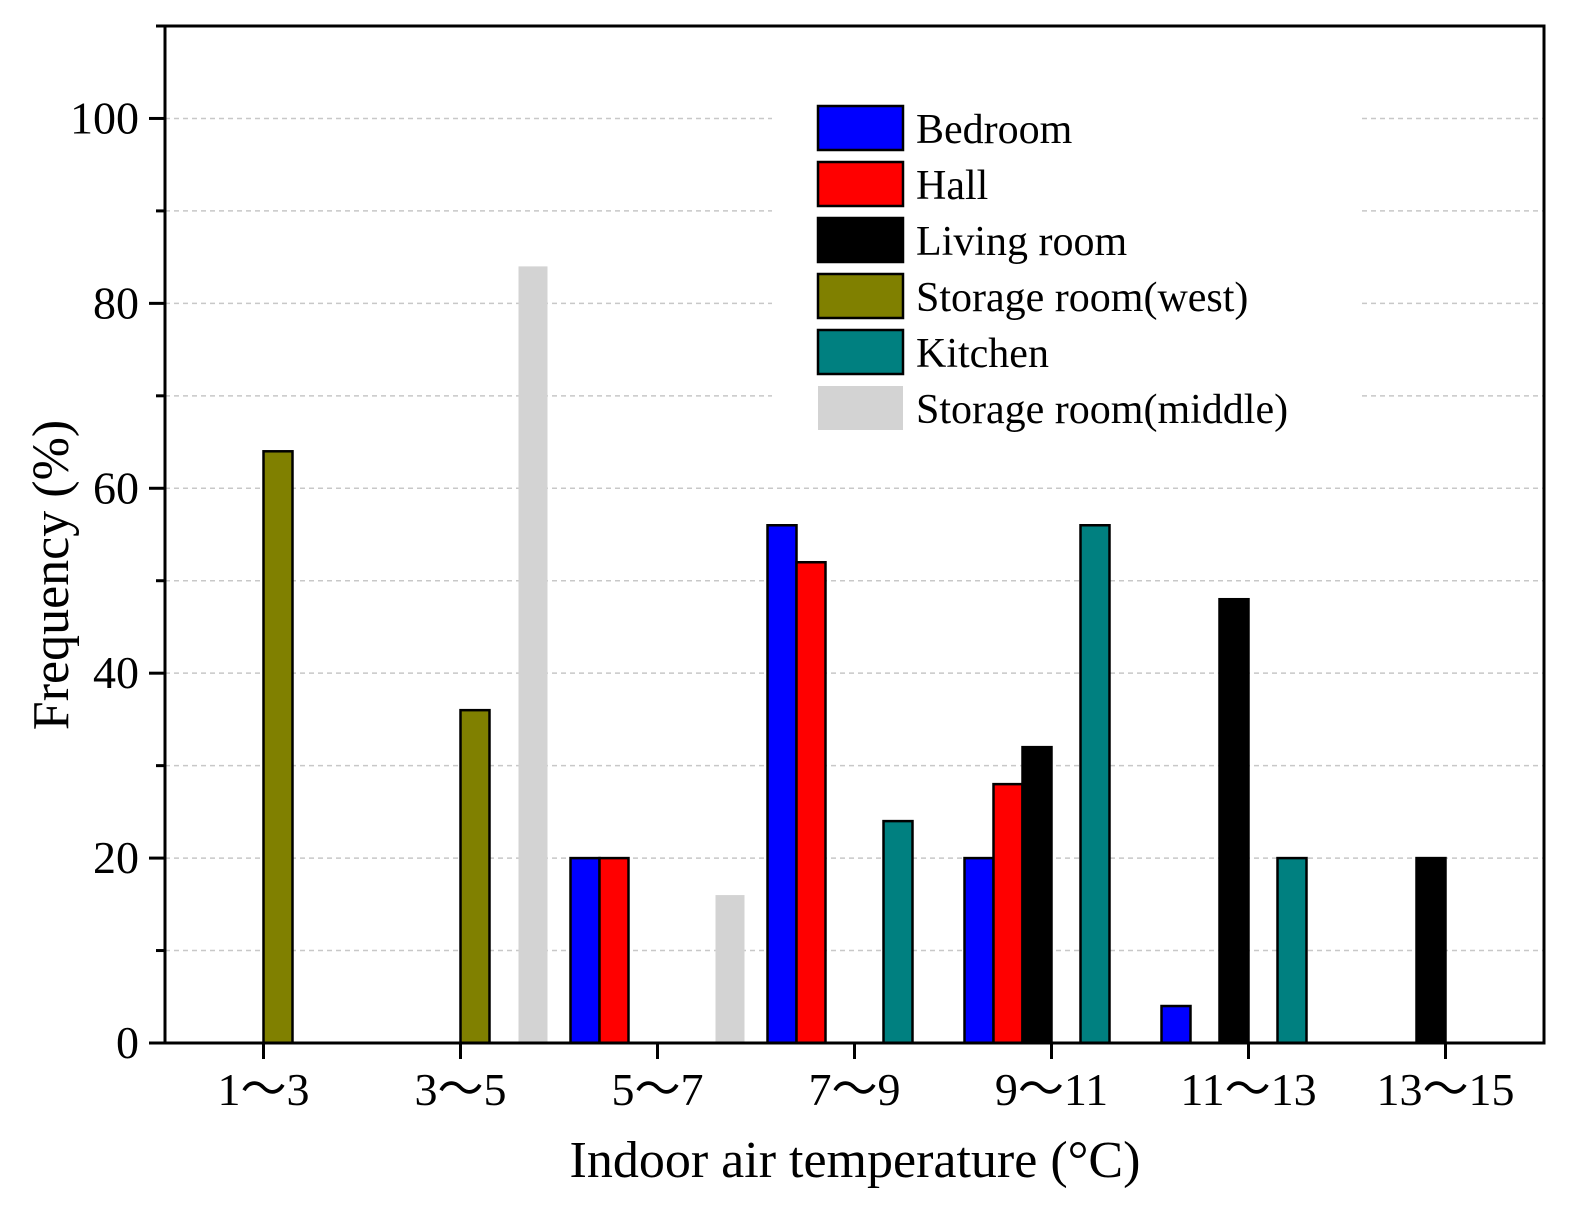  I want to click on y-axis-title: Frequency (%), so click(51, 575).